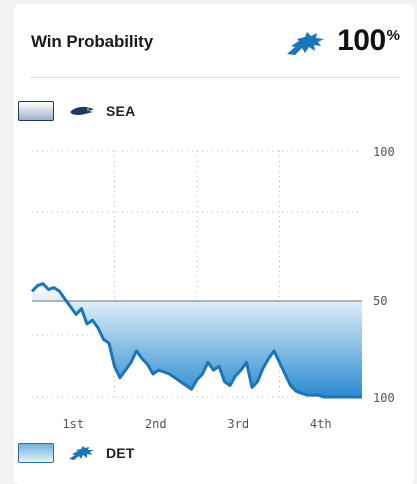 Image resolution: width=417 pixels, height=484 pixels. I want to click on legend-team-name-bottom: DET, so click(120, 453).